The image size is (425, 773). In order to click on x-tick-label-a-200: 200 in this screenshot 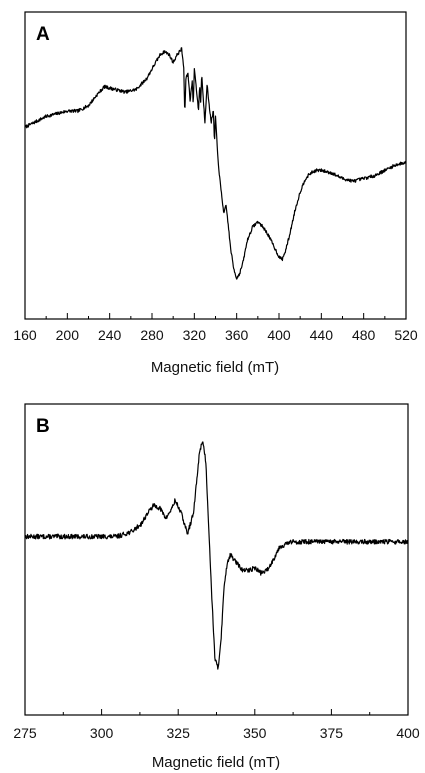, I will do `click(68, 335)`.